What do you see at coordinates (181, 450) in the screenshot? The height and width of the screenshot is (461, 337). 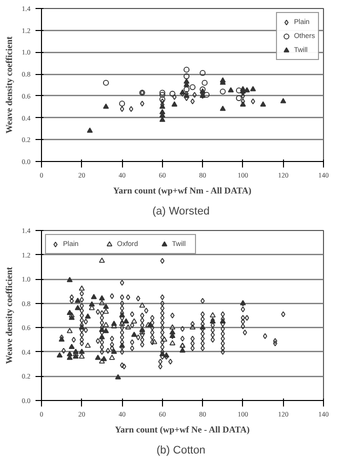 I see `text: (b) Cotton` at bounding box center [181, 450].